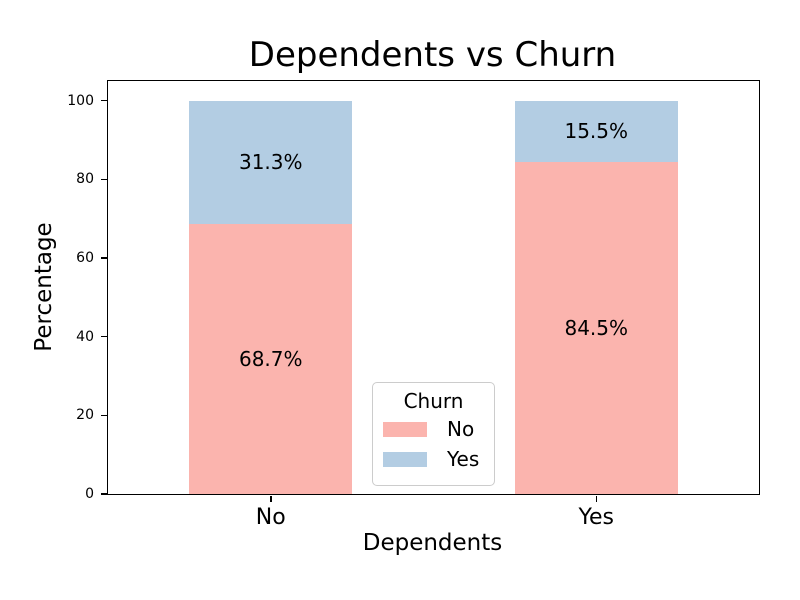  I want to click on y-tick-label: 0, so click(89, 494).